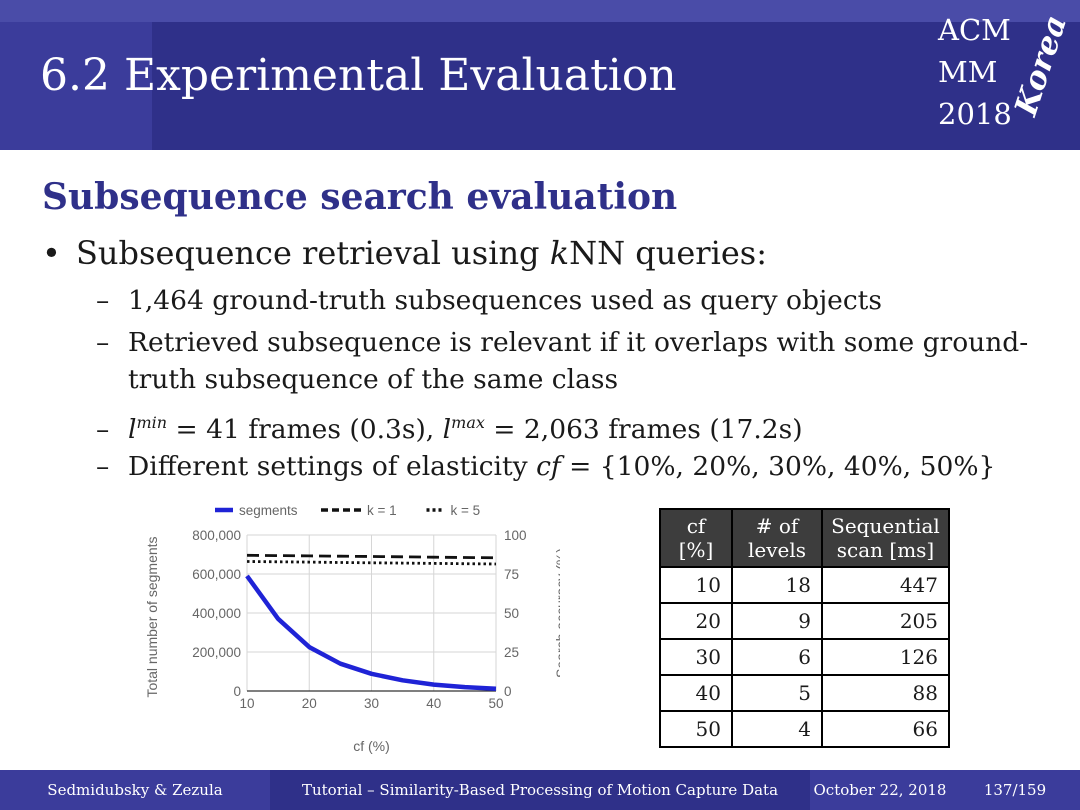  What do you see at coordinates (382, 510) in the screenshot?
I see `legend-label: k = 1` at bounding box center [382, 510].